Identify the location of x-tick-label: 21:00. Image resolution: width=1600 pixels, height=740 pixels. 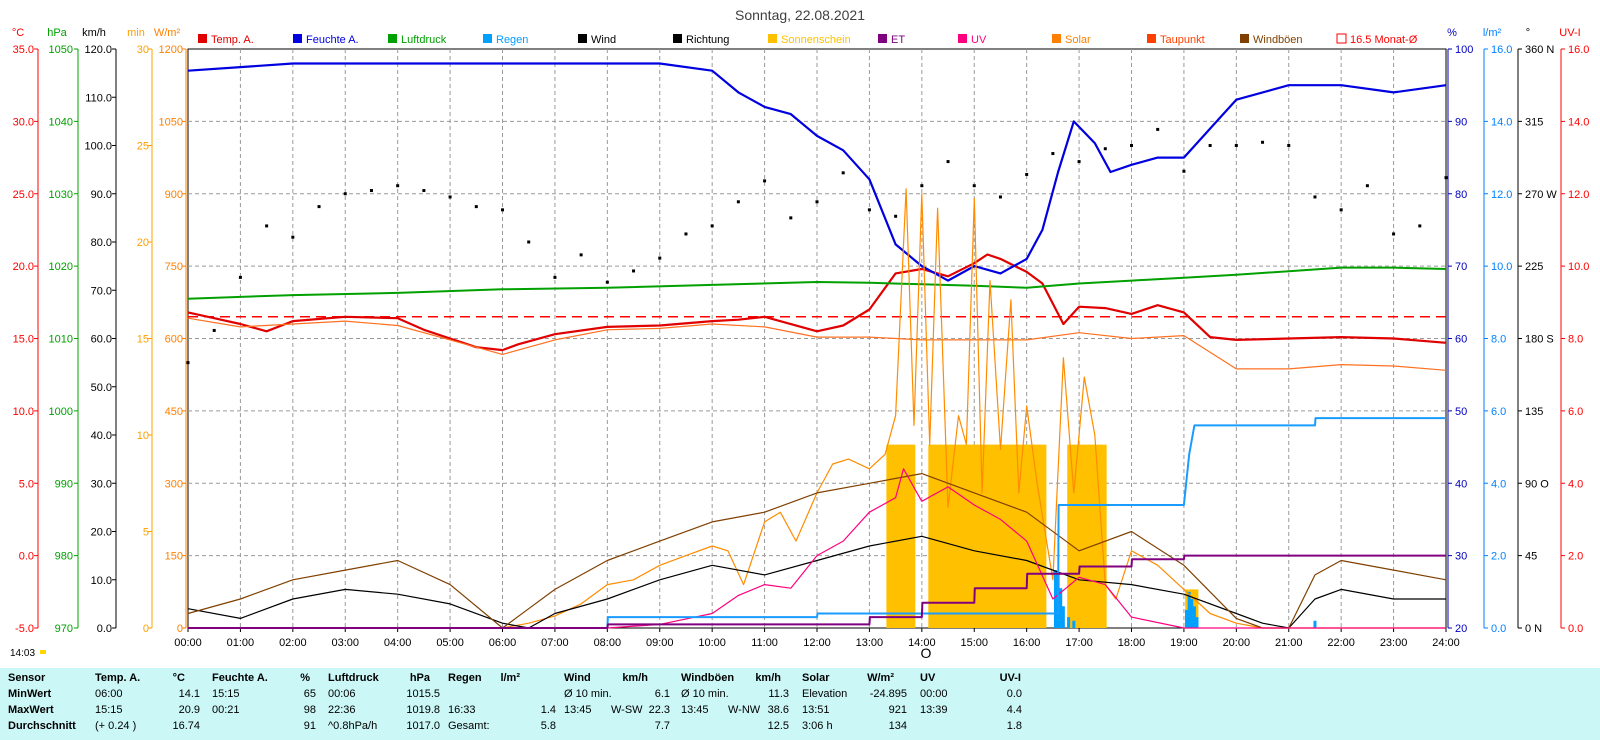
(1289, 643).